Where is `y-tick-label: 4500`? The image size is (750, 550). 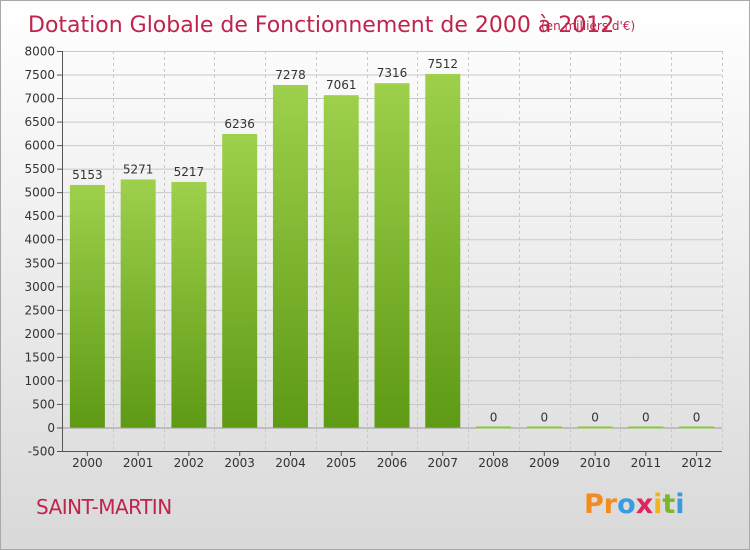
y-tick-label: 4500 is located at coordinates (39, 216).